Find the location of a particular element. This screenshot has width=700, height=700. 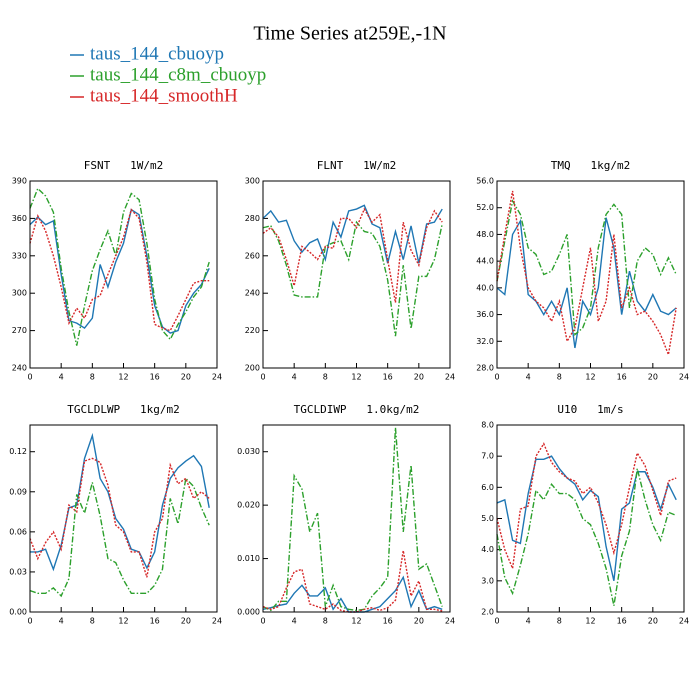

y-tick-label: 56.0 is located at coordinates (485, 181).